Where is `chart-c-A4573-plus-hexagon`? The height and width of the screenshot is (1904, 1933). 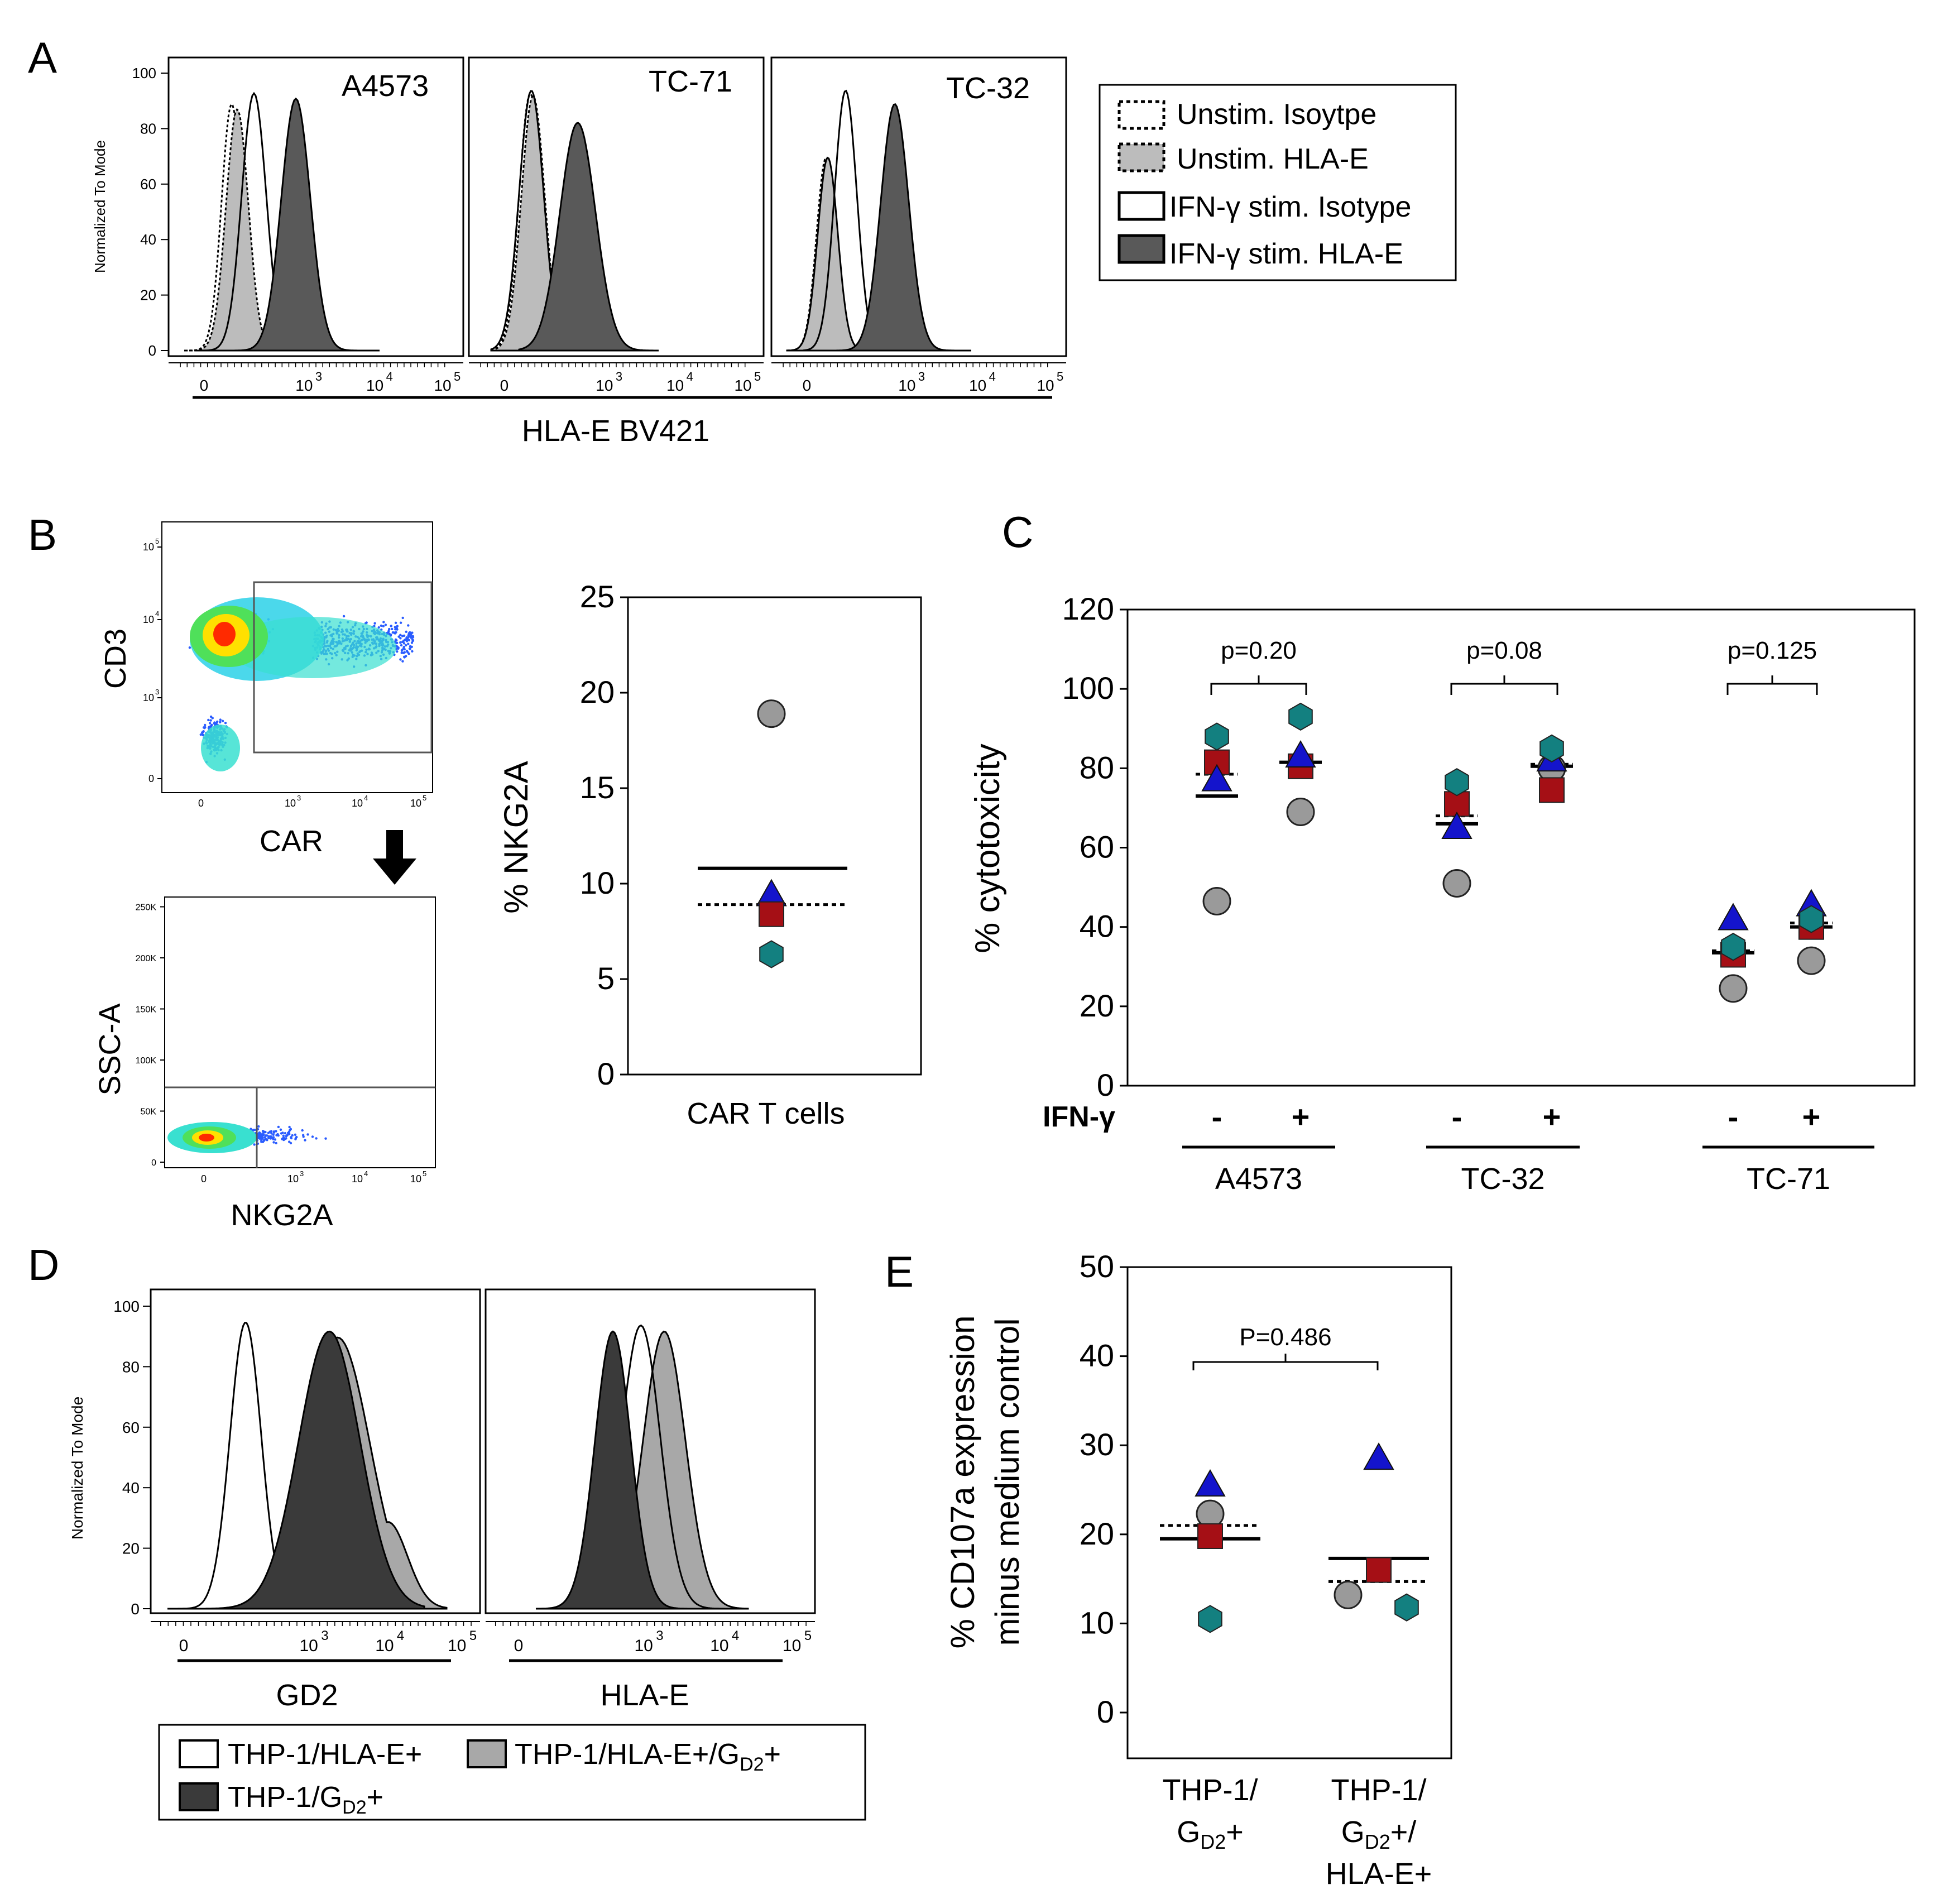 chart-c-A4573-plus-hexagon is located at coordinates (1300, 716).